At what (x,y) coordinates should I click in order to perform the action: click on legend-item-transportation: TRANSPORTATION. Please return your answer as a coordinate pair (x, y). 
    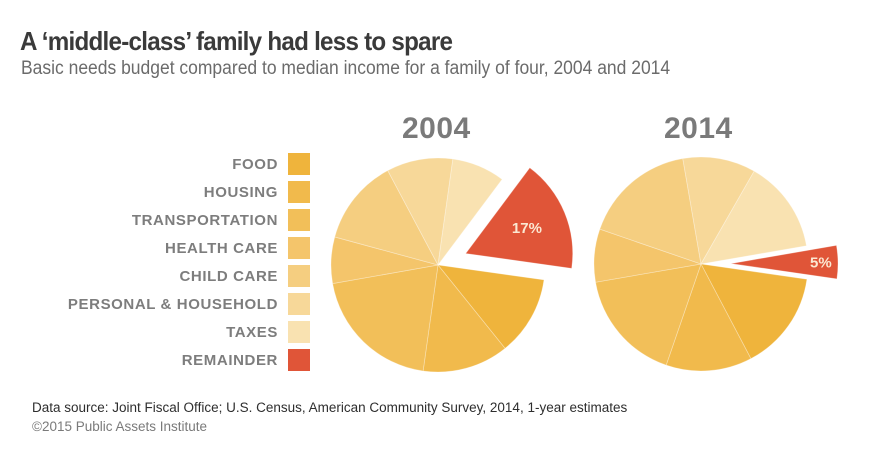
    Looking at the image, I should click on (221, 220).